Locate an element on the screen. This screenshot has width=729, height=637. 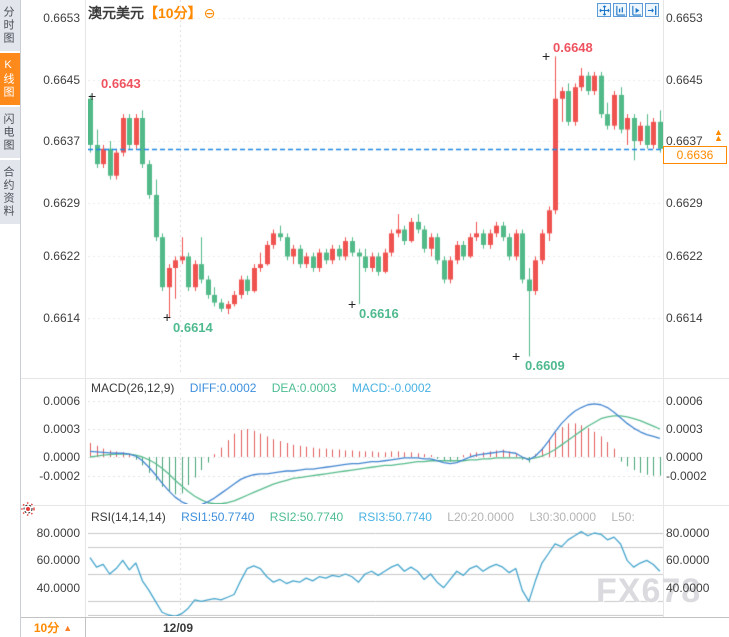
rsi1-value: RSI1:50.7740 is located at coordinates (218, 517).